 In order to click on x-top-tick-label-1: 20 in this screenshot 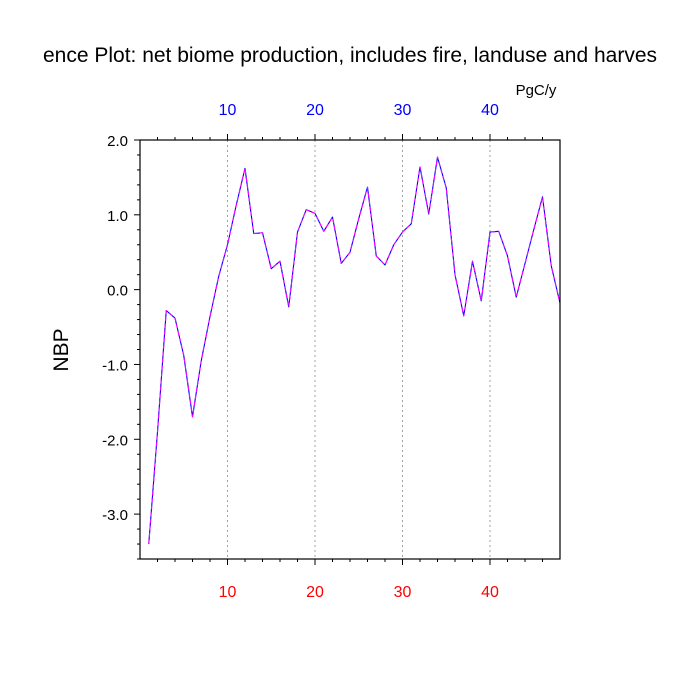, I will do `click(315, 110)`.